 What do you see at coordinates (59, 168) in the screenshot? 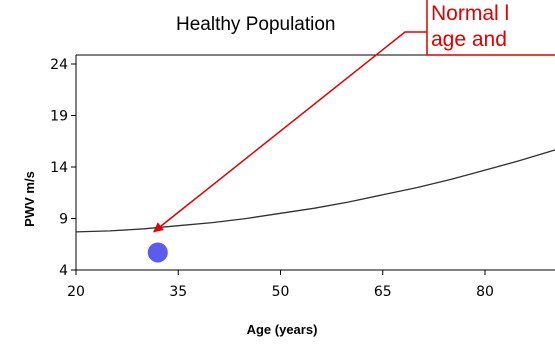
I see `y-tick-label: 14` at bounding box center [59, 168].